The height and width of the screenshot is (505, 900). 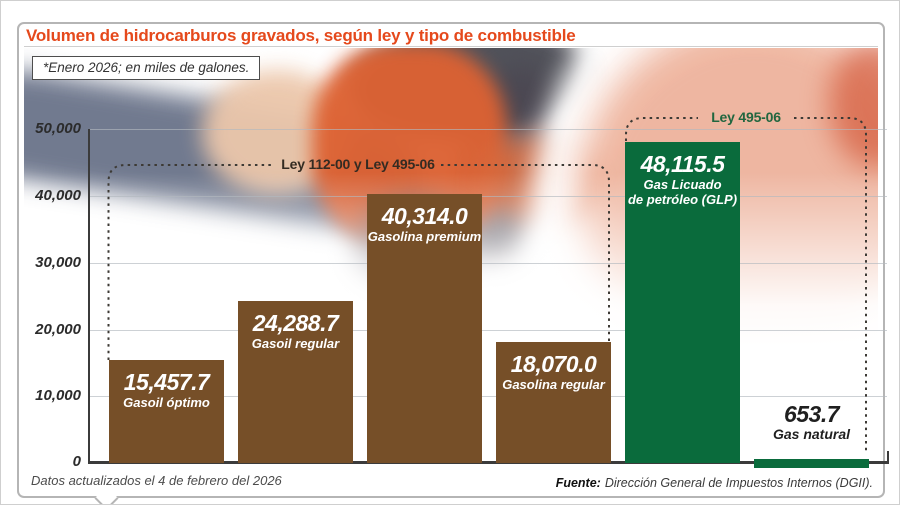 I want to click on chart-subtitle-note: *Enero 2026; en miles de galones., so click(x=146, y=68).